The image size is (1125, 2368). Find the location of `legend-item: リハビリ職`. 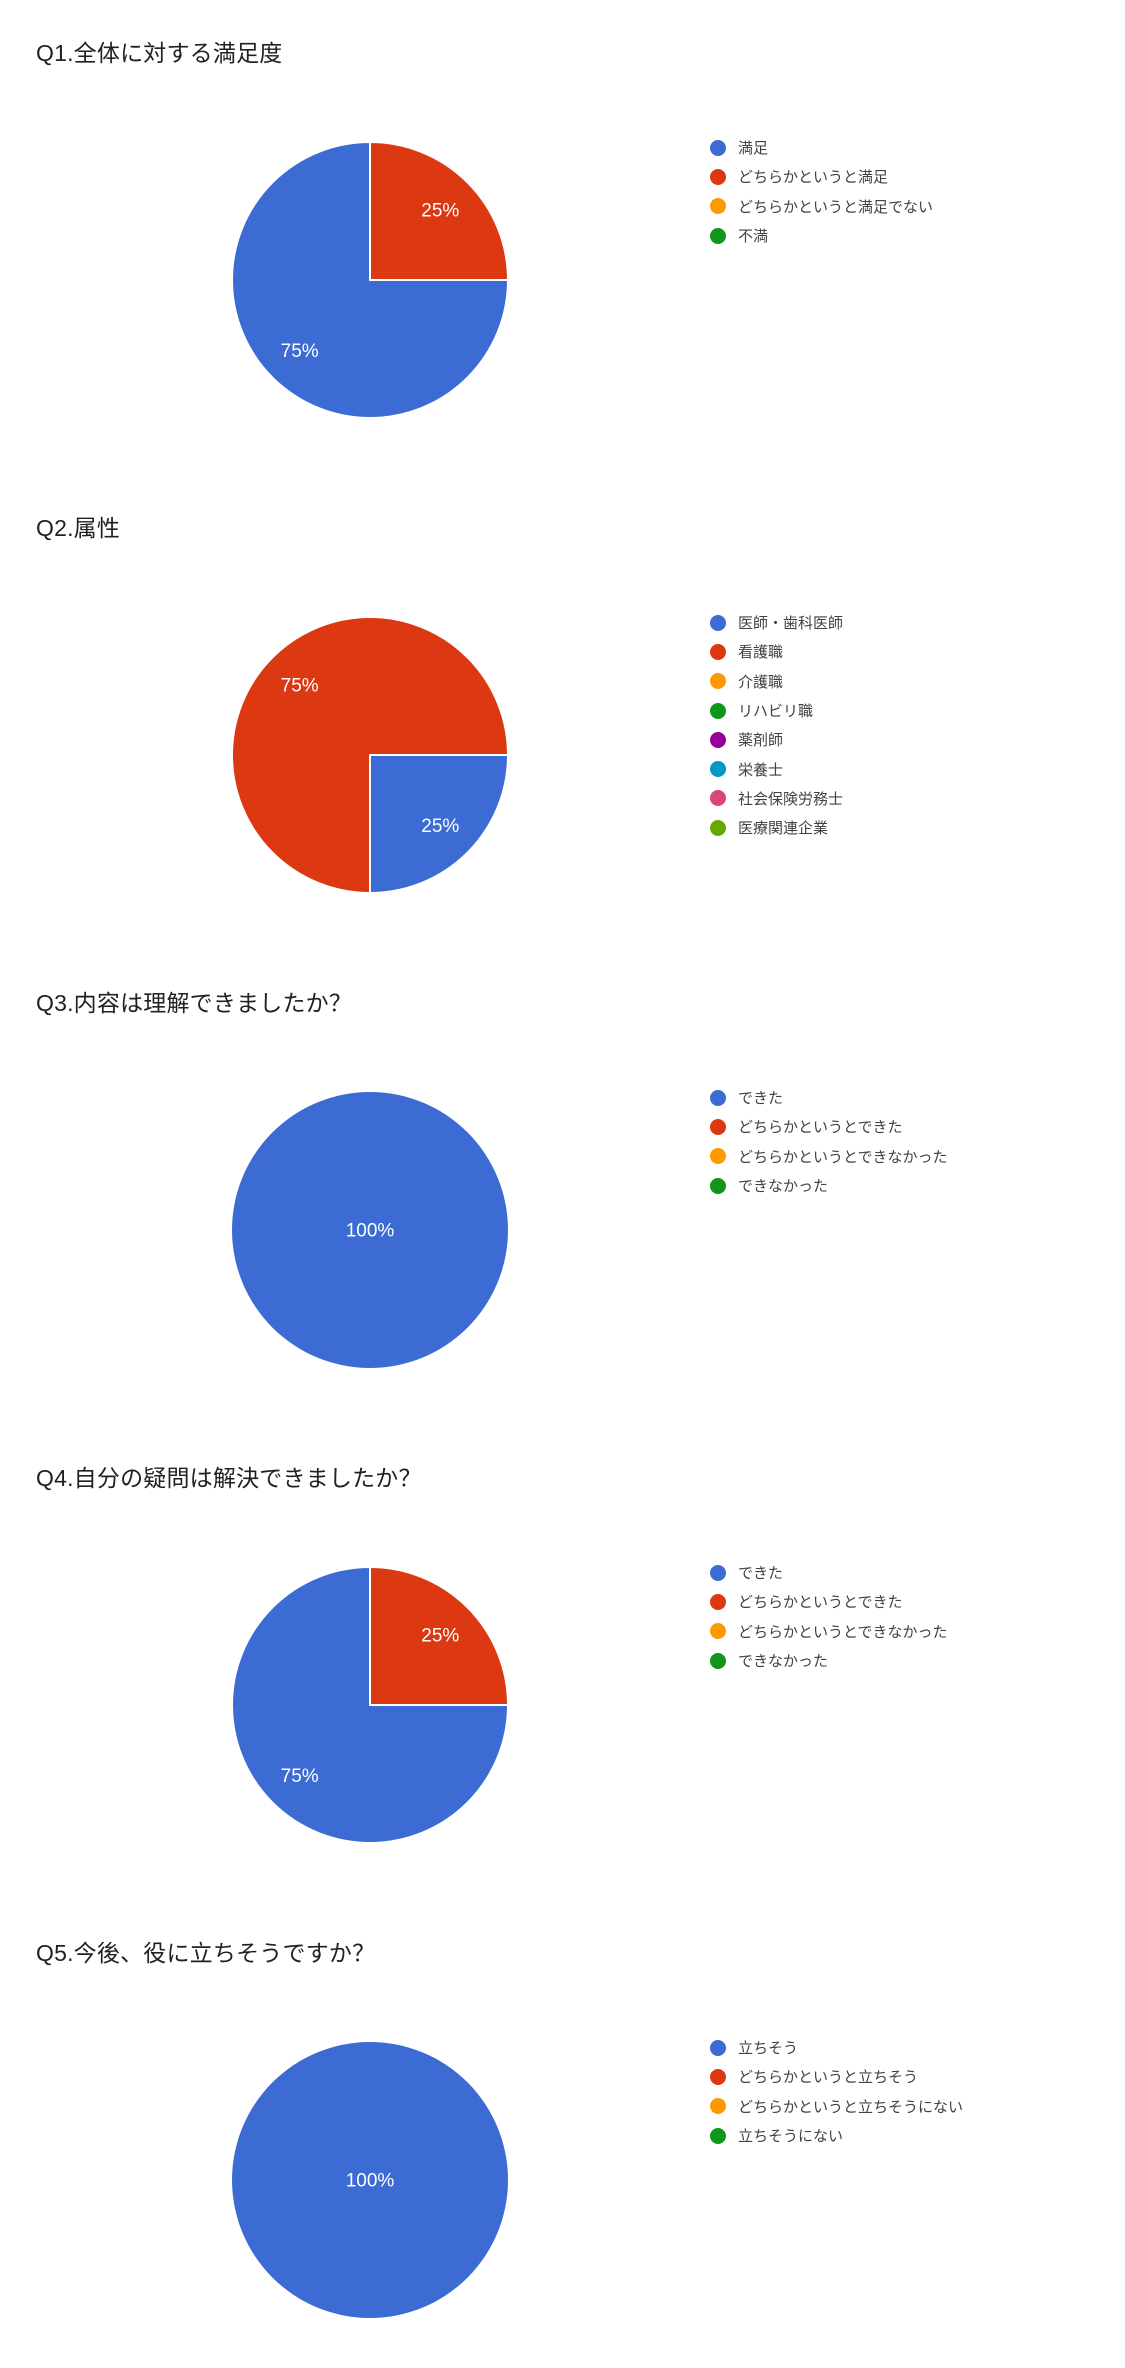

legend-item: リハビリ職 is located at coordinates (776, 710).